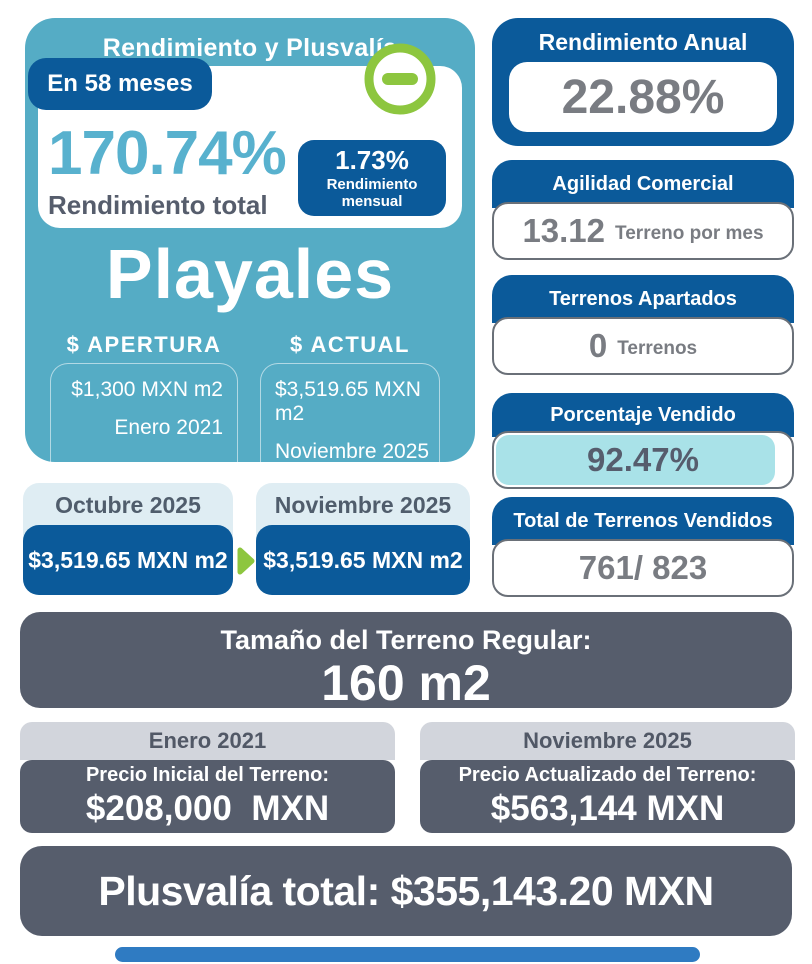 Image resolution: width=812 pixels, height=964 pixels. Describe the element at coordinates (167, 153) in the screenshot. I see `total-return-value: 170.74%` at that location.